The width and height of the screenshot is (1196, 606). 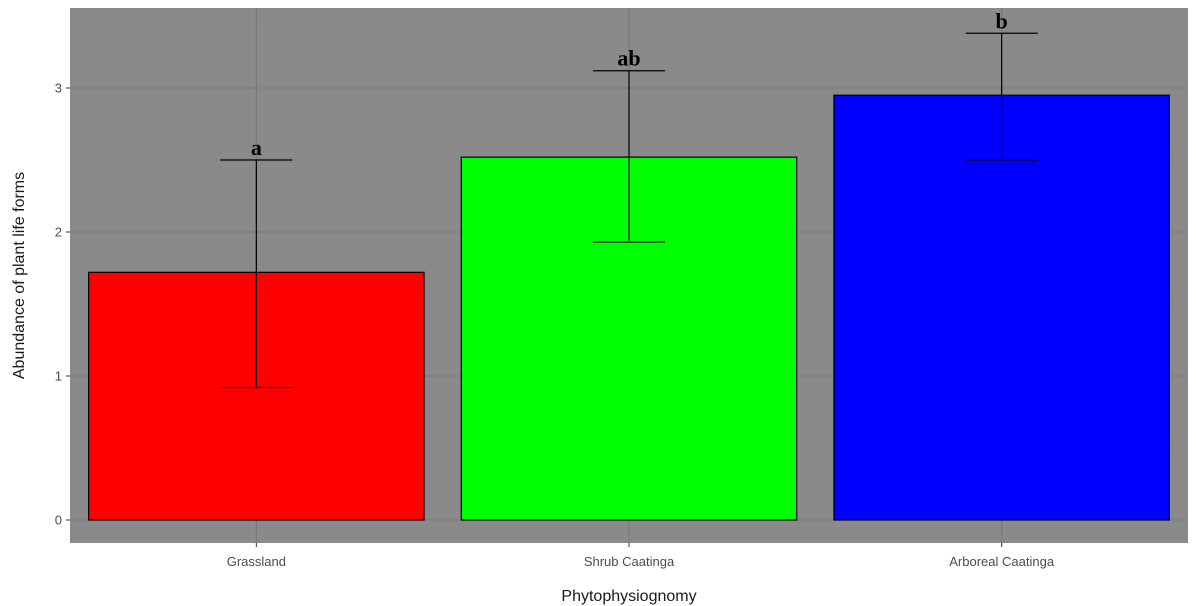 What do you see at coordinates (256, 561) in the screenshot?
I see `x-tick-label: Grassland` at bounding box center [256, 561].